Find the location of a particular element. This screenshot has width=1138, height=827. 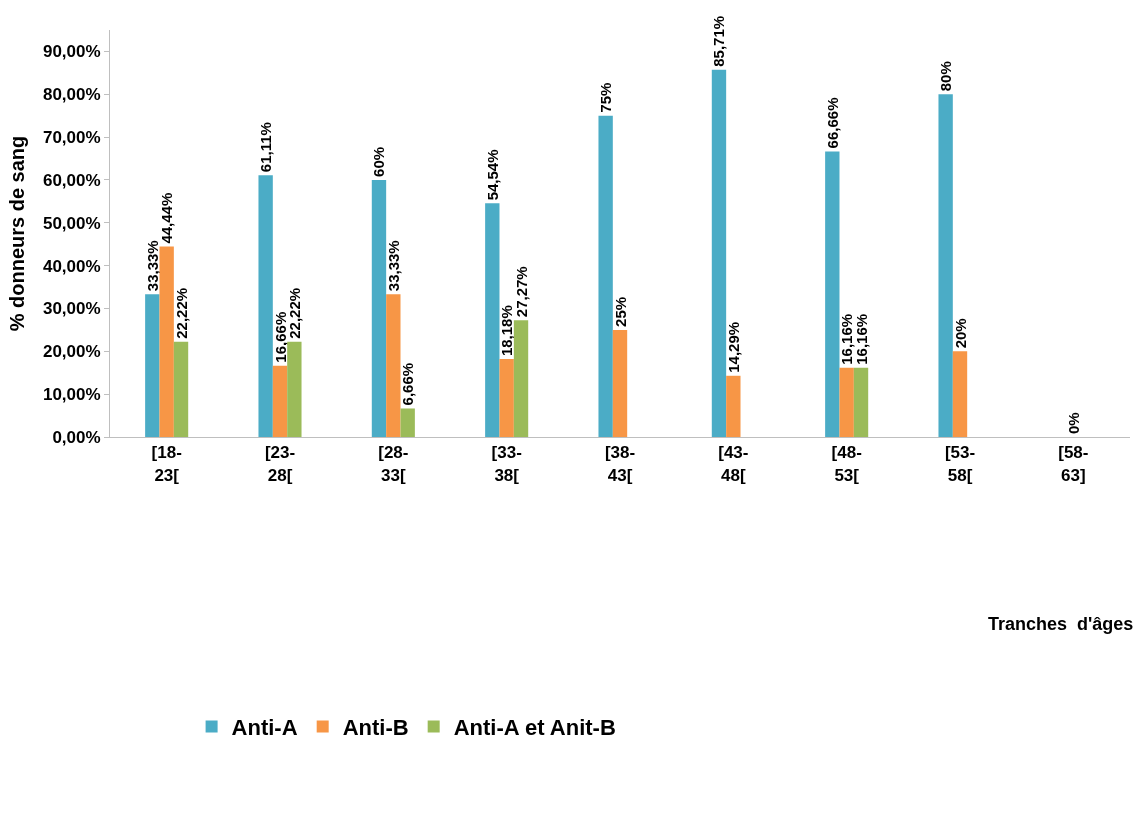

data-label: 44,44% is located at coordinates (167, 218).